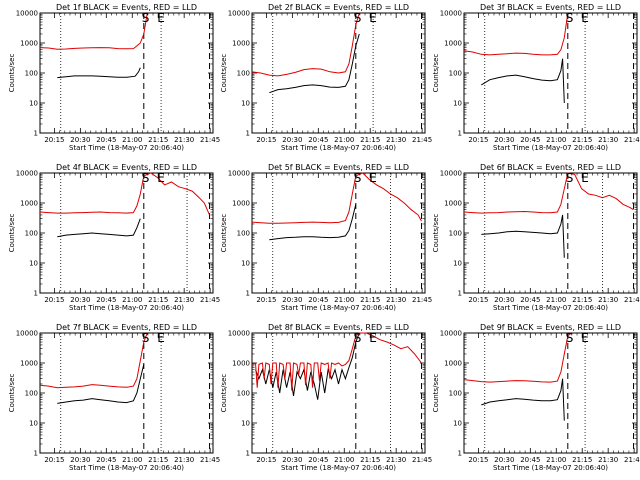  Describe the element at coordinates (570, 178) in the screenshot. I see `plot-6-start-marker: S` at that location.